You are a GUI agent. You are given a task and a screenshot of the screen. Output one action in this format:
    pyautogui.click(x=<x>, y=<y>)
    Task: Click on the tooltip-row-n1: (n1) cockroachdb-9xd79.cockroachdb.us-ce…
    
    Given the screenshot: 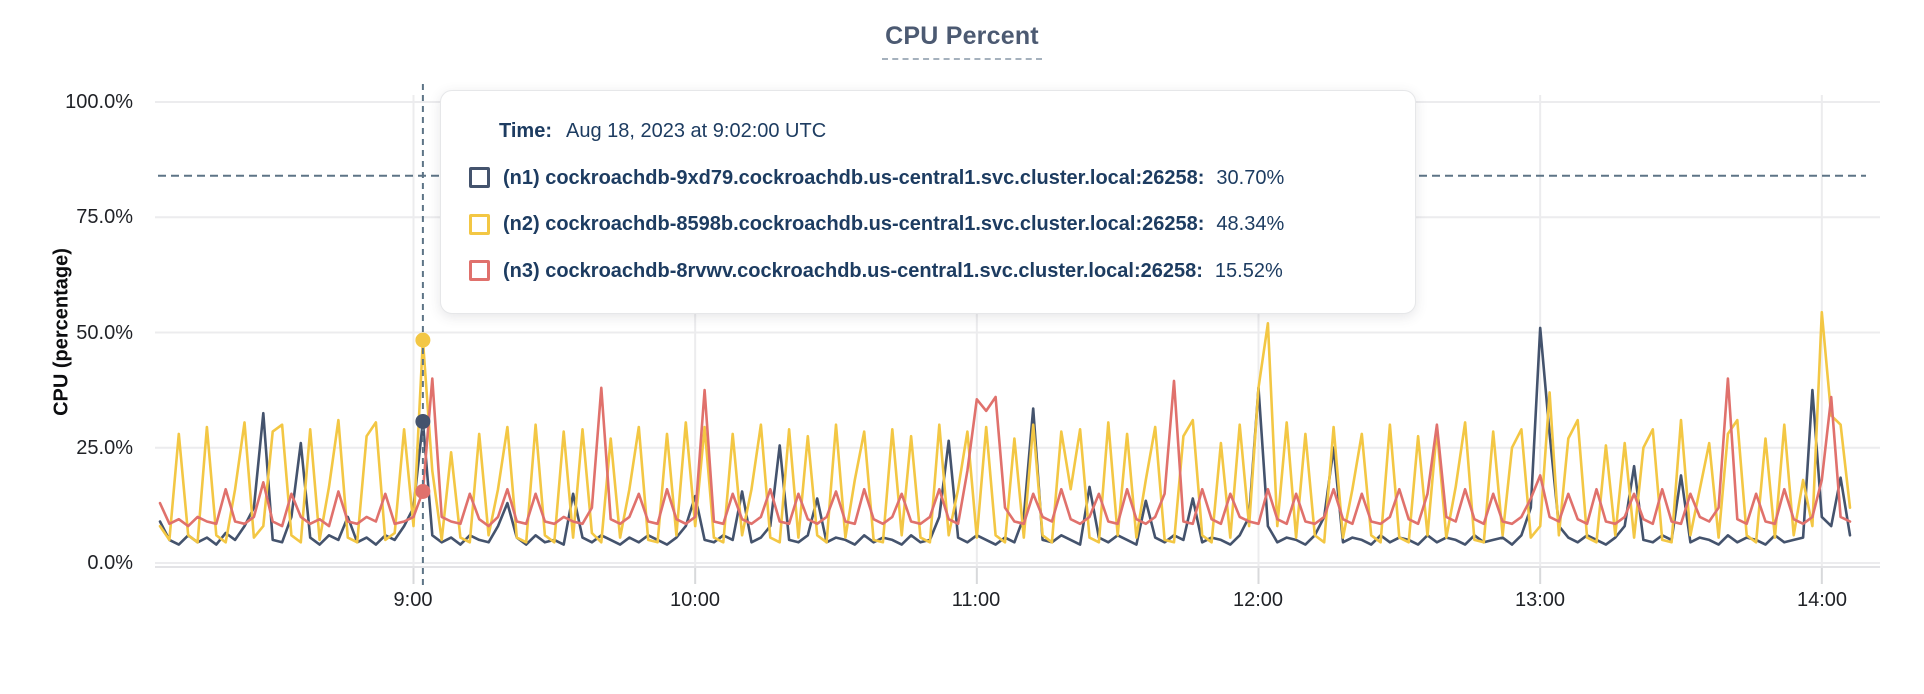 What is the action you would take?
    pyautogui.click(x=927, y=178)
    